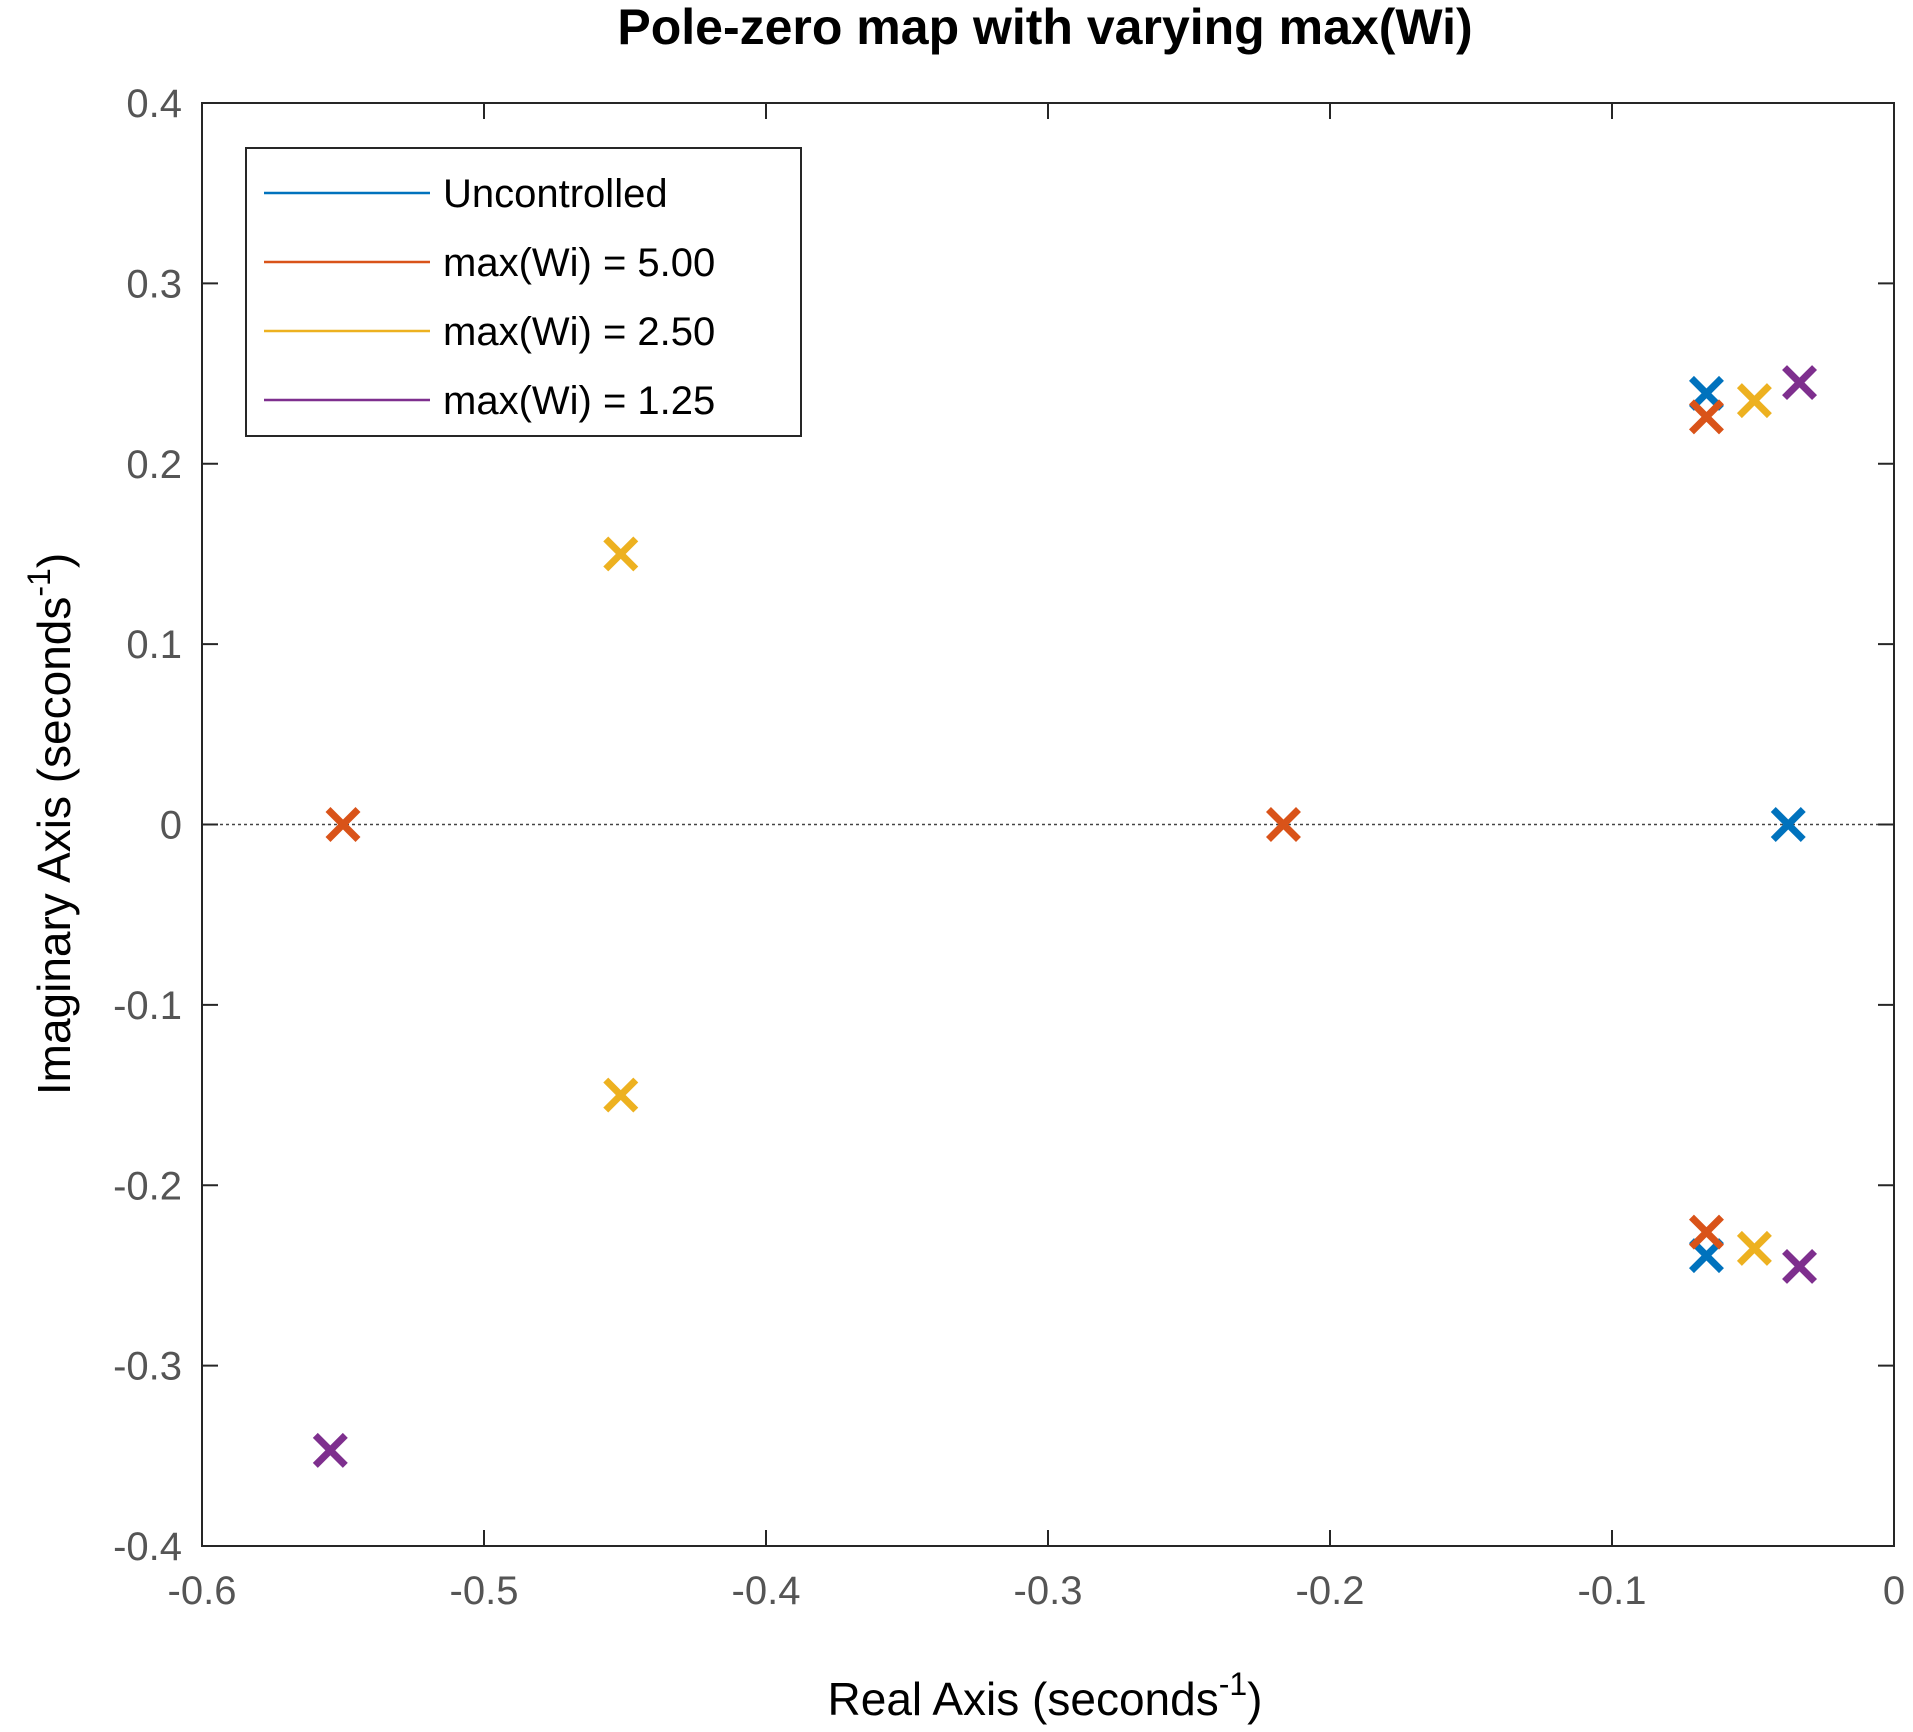 Image resolution: width=1913 pixels, height=1732 pixels. Describe the element at coordinates (579, 401) in the screenshot. I see `legend-label: max(Wi) = 1.25` at that location.